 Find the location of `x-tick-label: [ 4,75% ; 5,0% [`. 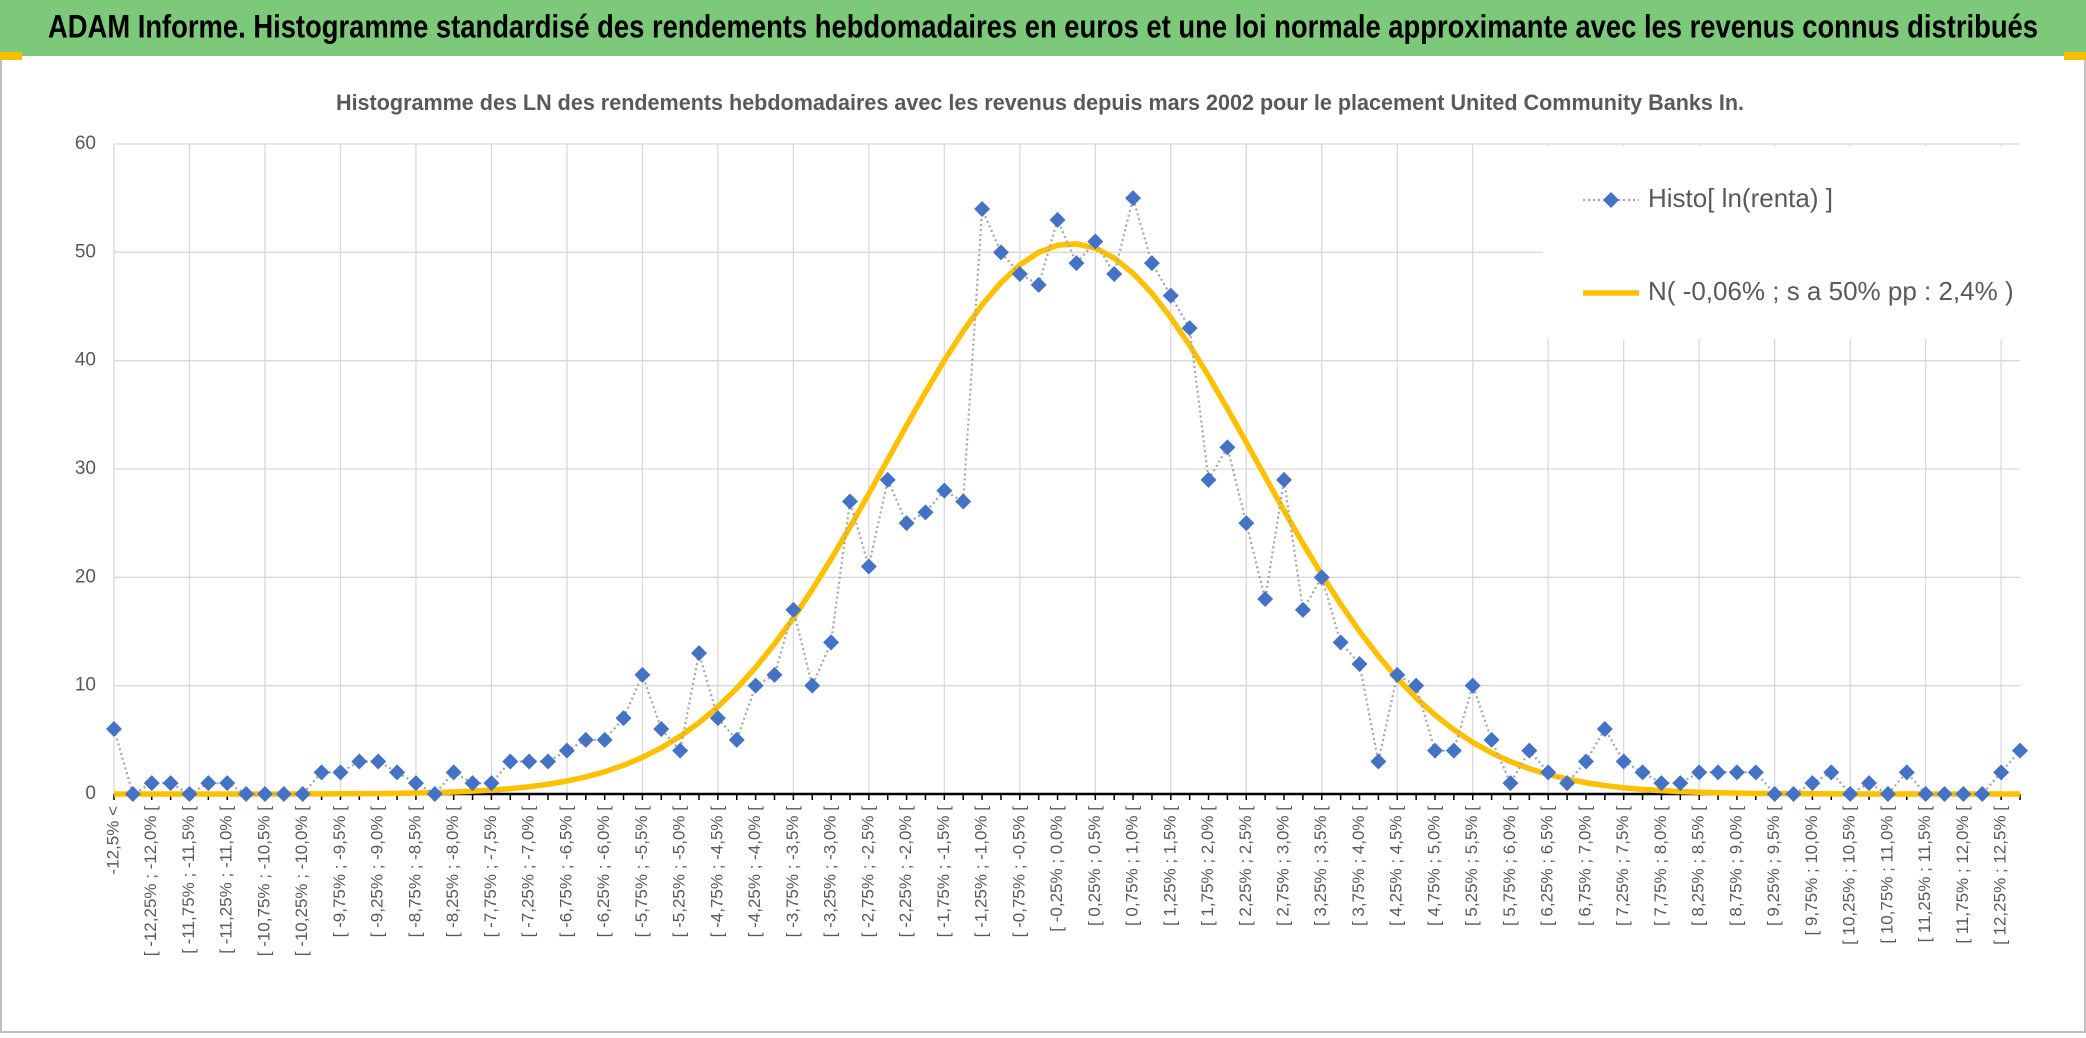

x-tick-label: [ 4,75% ; 5,0% [ is located at coordinates (1433, 866).